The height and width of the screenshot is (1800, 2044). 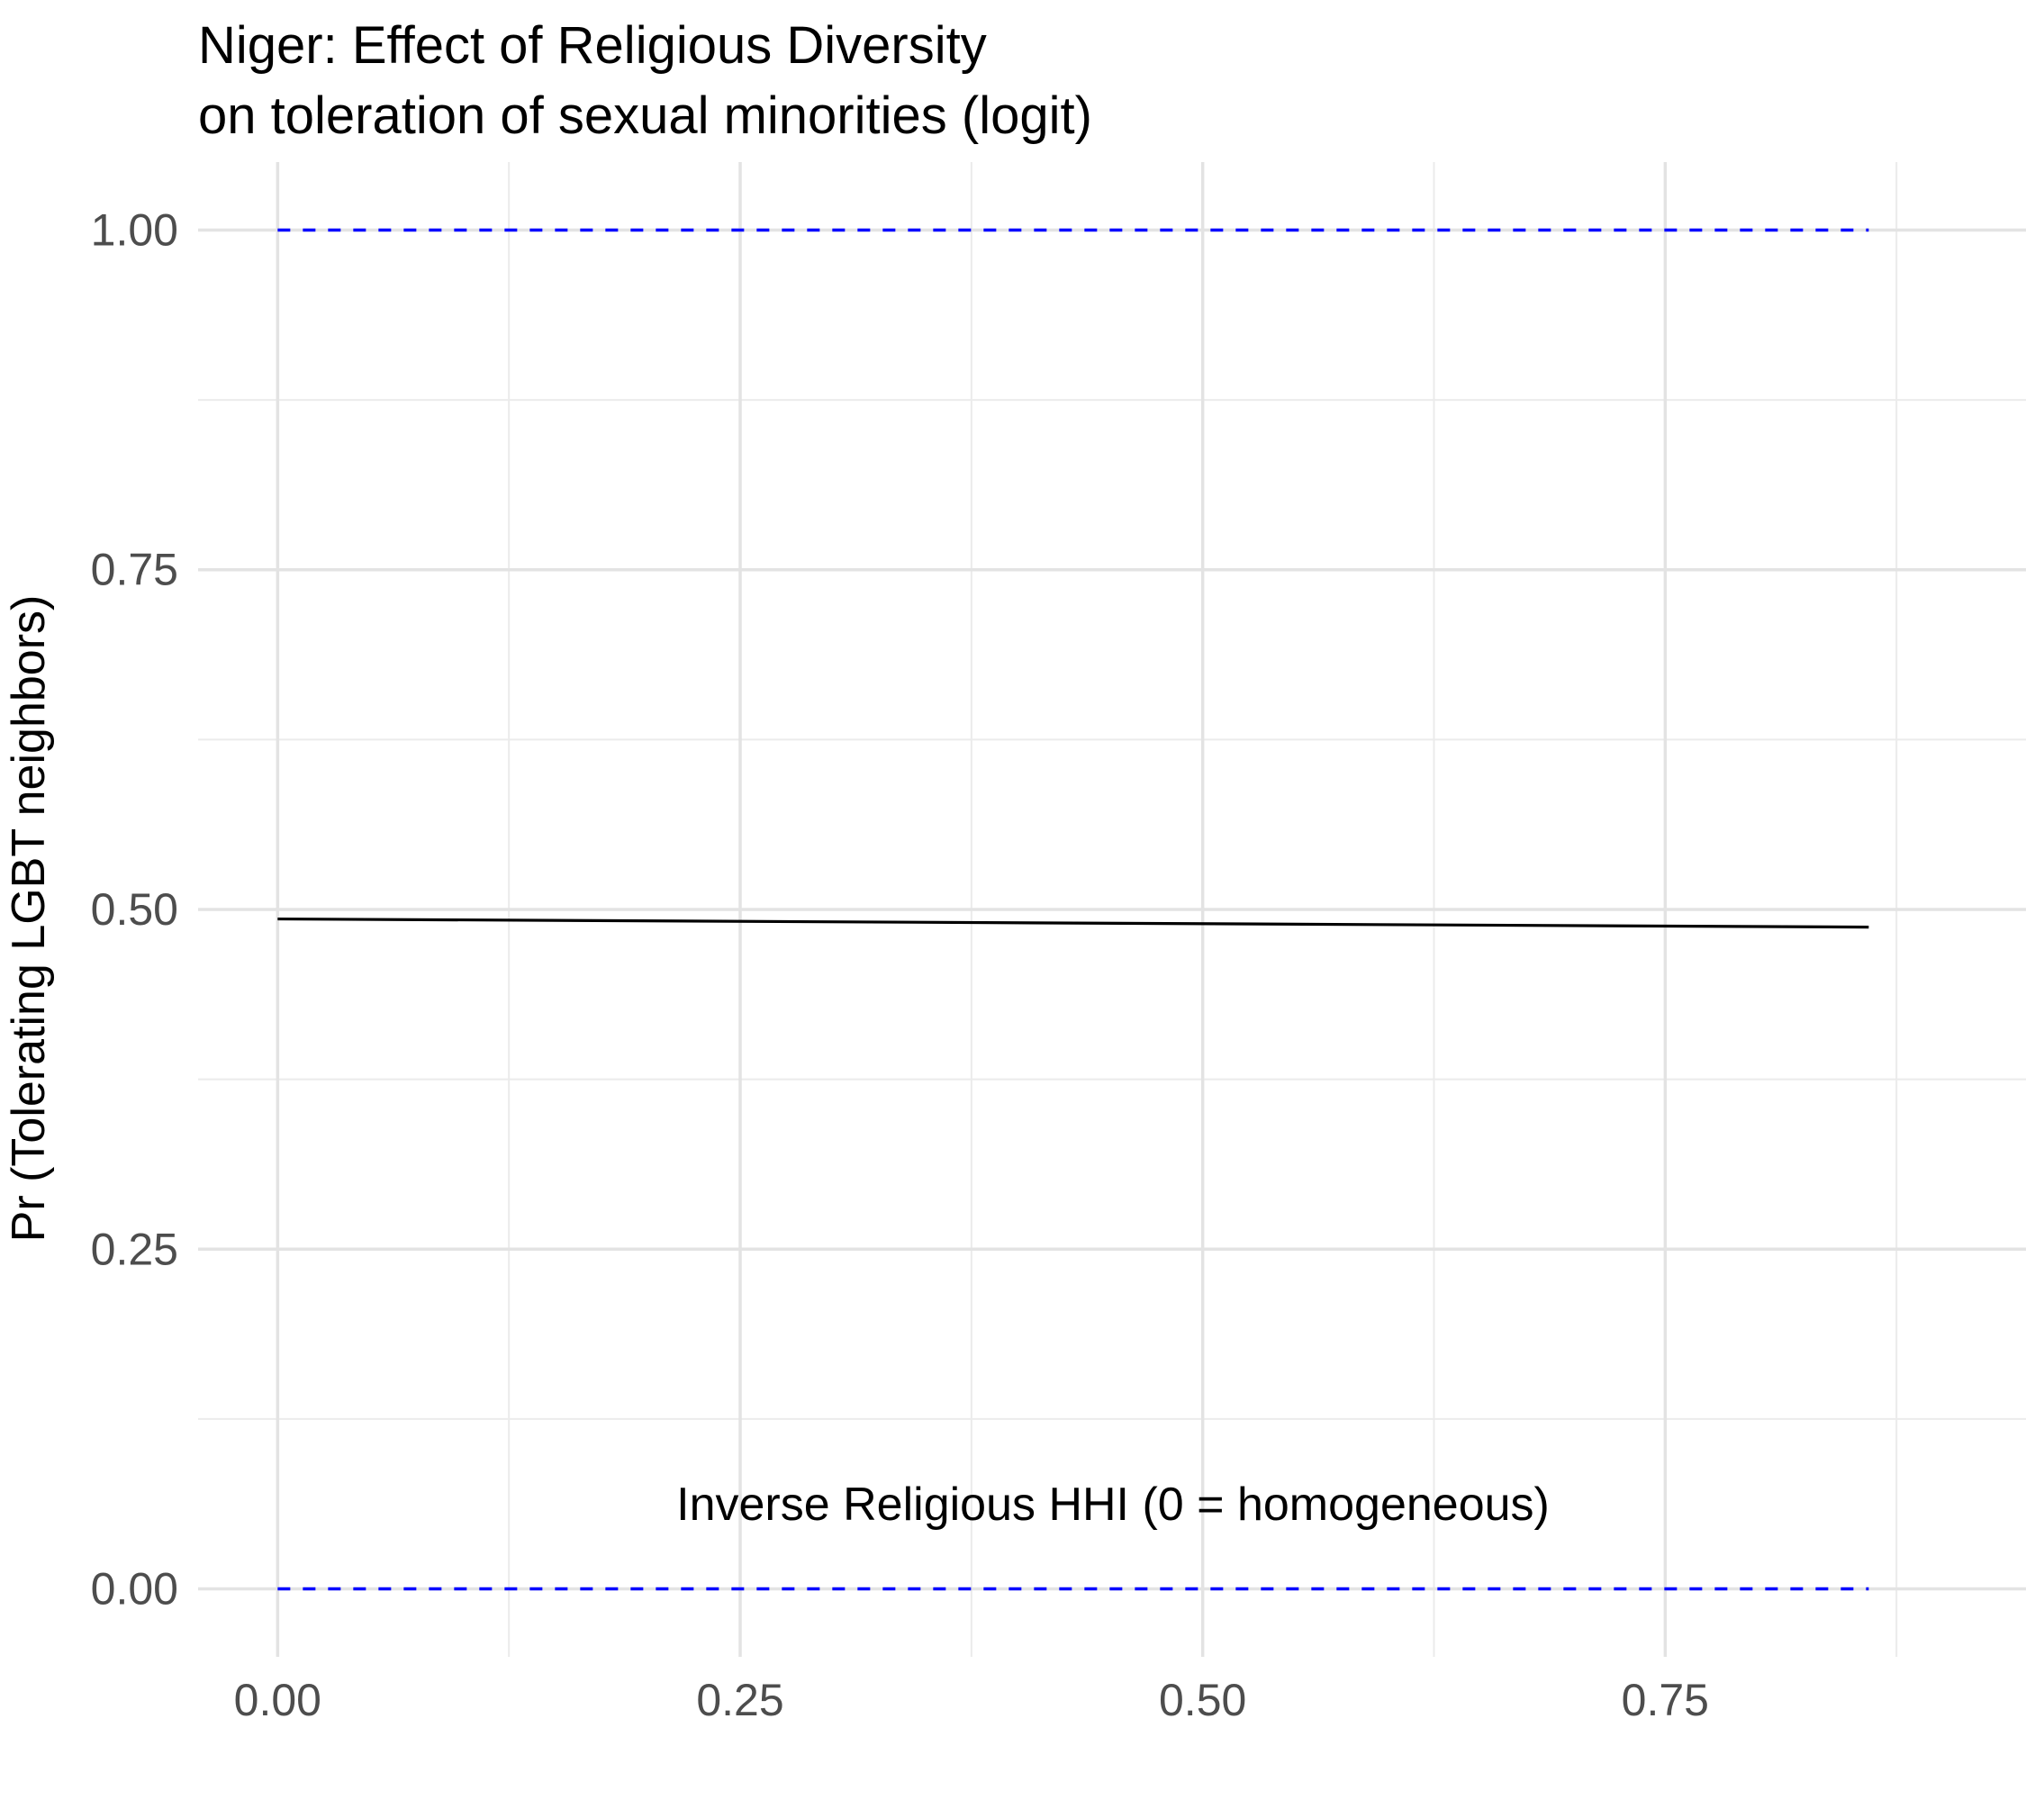 What do you see at coordinates (1073, 923) in the screenshot?
I see `series-line-predicted-probability` at bounding box center [1073, 923].